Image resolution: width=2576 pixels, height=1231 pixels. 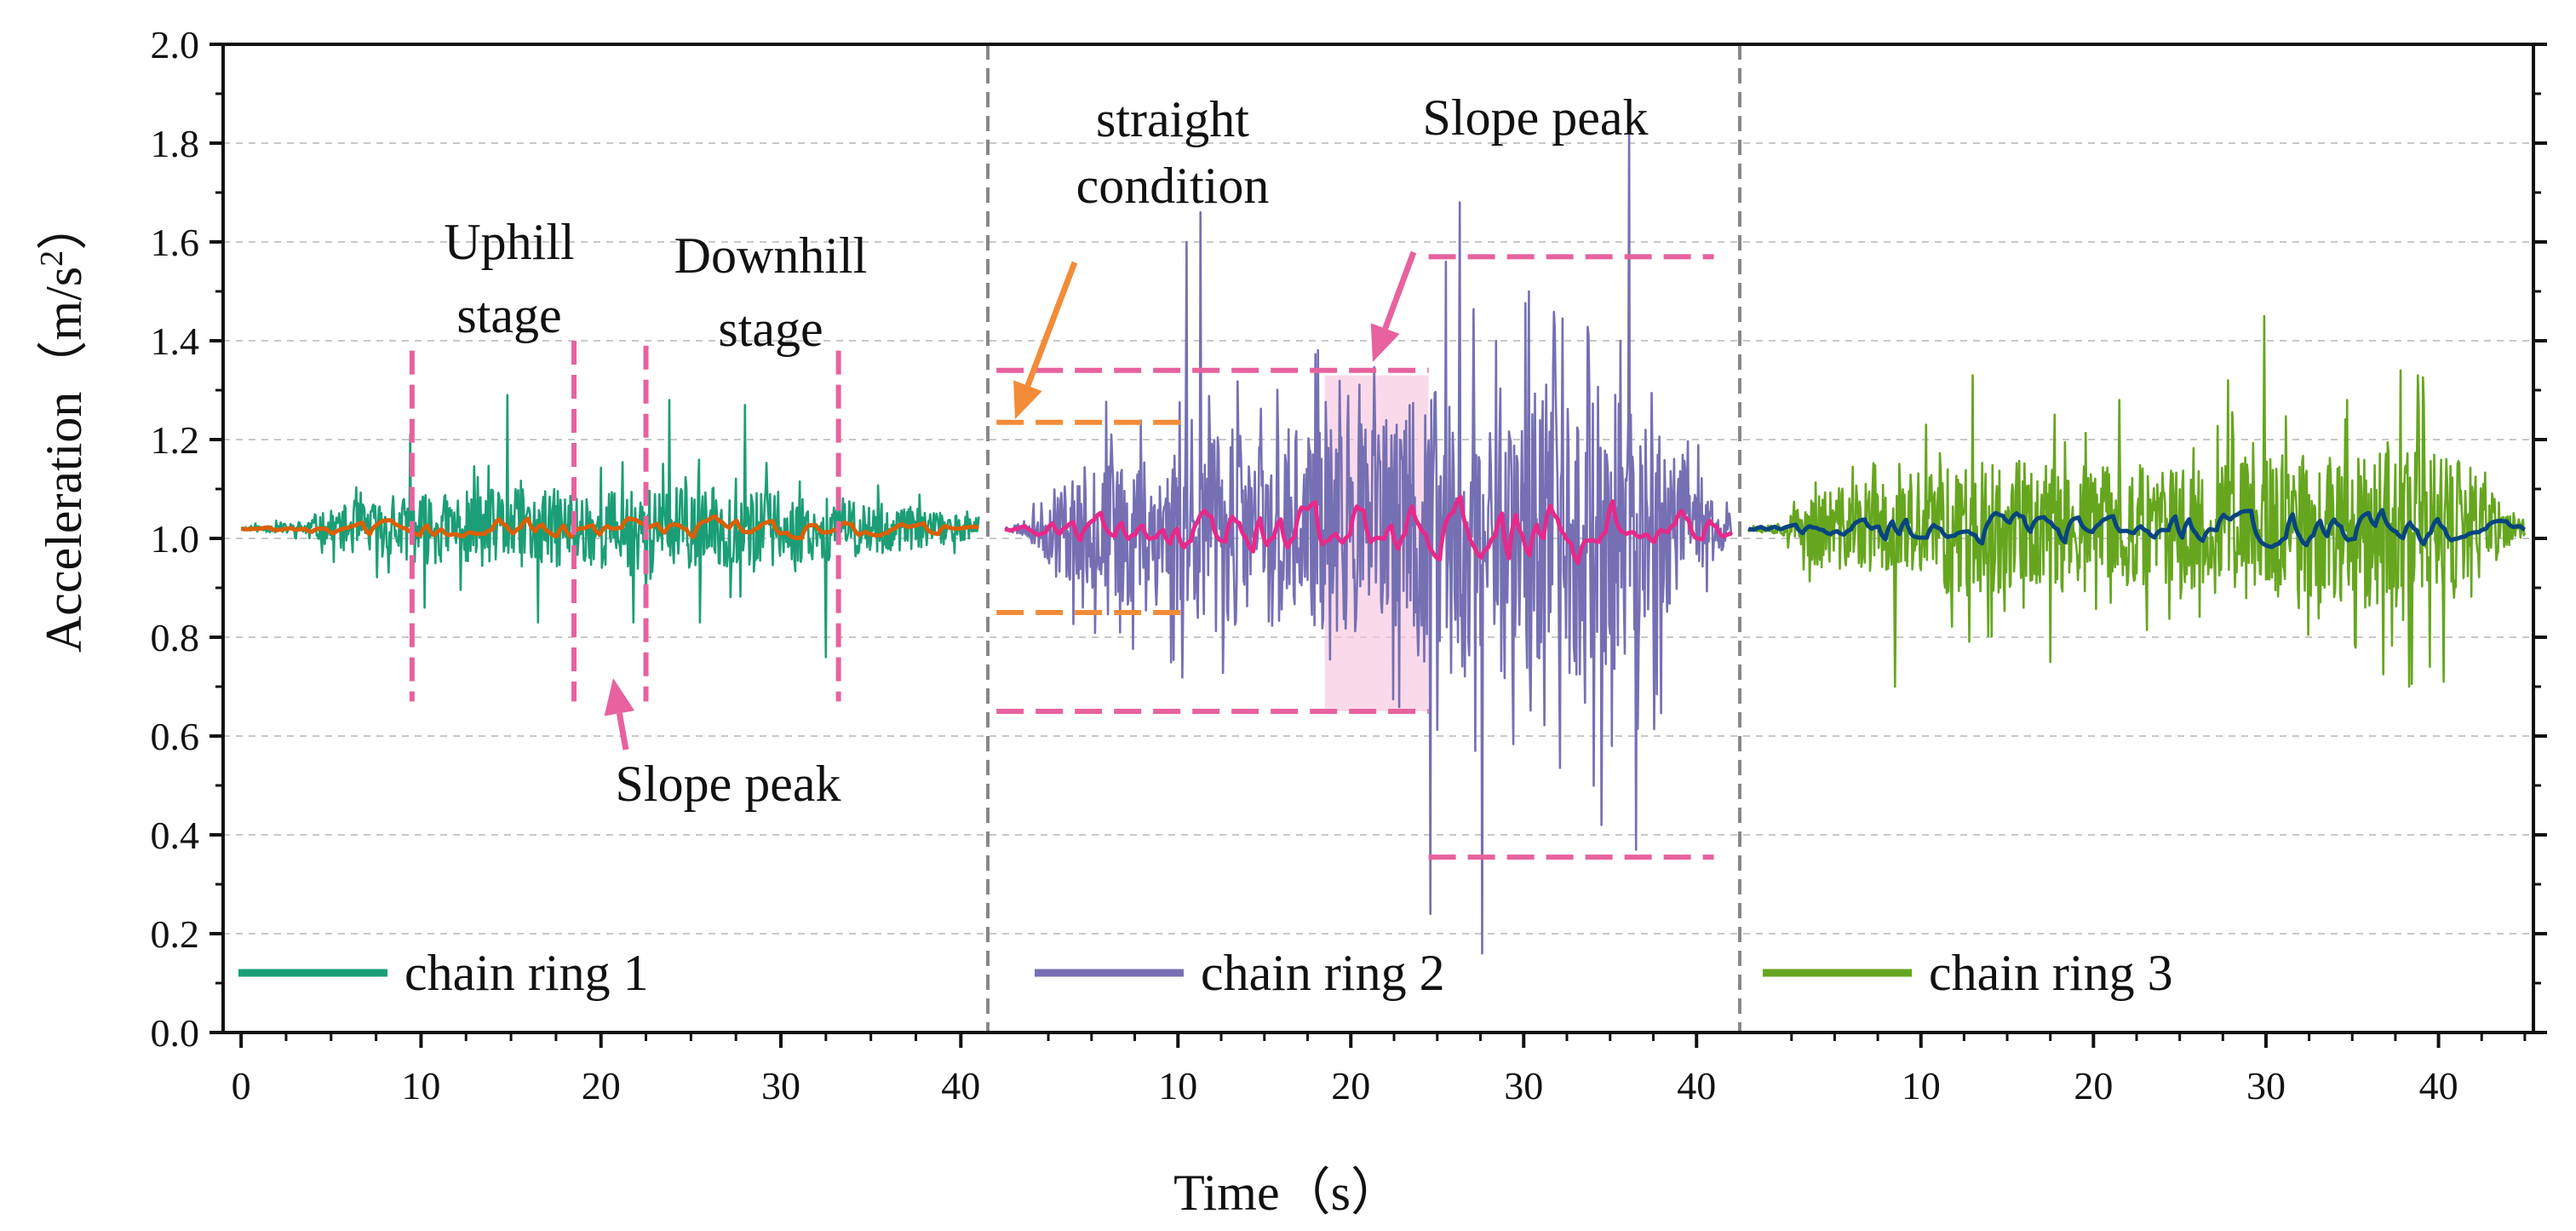 What do you see at coordinates (175, 242) in the screenshot?
I see `y-tick-label: 1.6` at bounding box center [175, 242].